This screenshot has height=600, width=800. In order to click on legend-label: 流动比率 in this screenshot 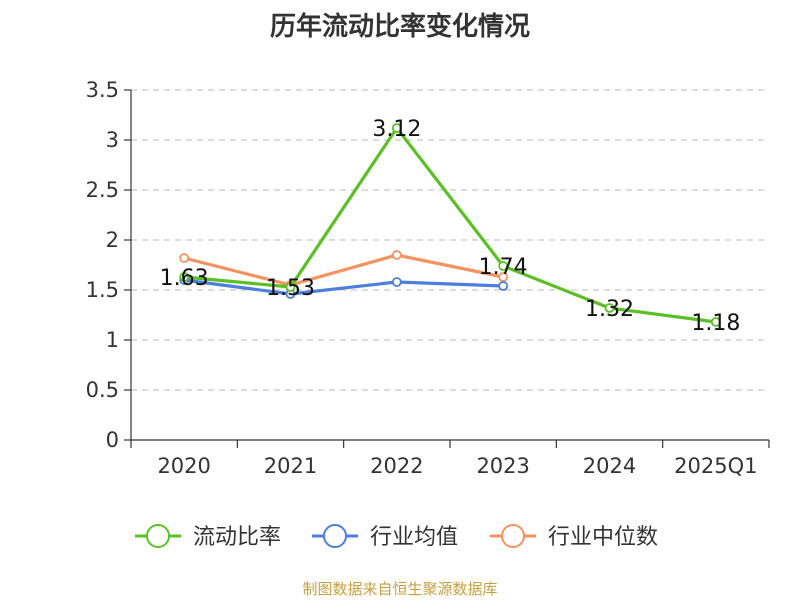, I will do `click(237, 537)`.